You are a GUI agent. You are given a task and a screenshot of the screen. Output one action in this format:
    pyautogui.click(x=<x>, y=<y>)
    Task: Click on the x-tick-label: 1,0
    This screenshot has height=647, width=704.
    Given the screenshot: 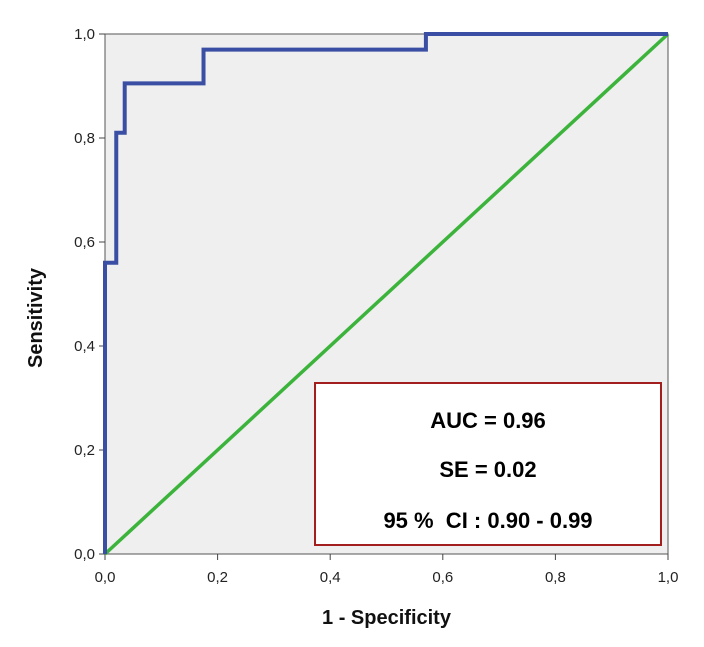 What is the action you would take?
    pyautogui.click(x=668, y=577)
    